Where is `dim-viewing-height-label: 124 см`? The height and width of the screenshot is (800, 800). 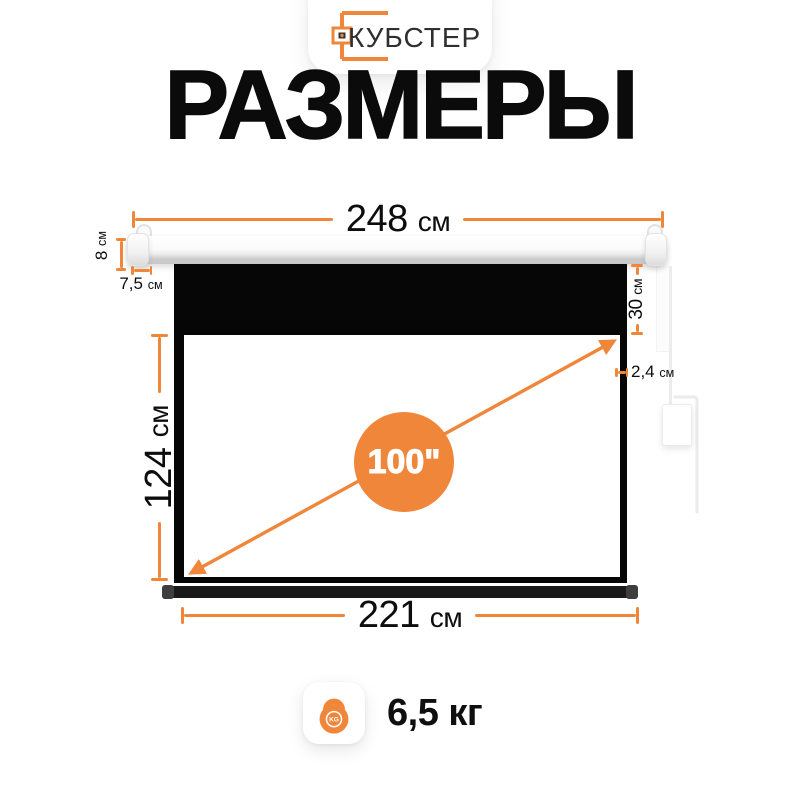
dim-viewing-height-label: 124 см is located at coordinates (158, 457).